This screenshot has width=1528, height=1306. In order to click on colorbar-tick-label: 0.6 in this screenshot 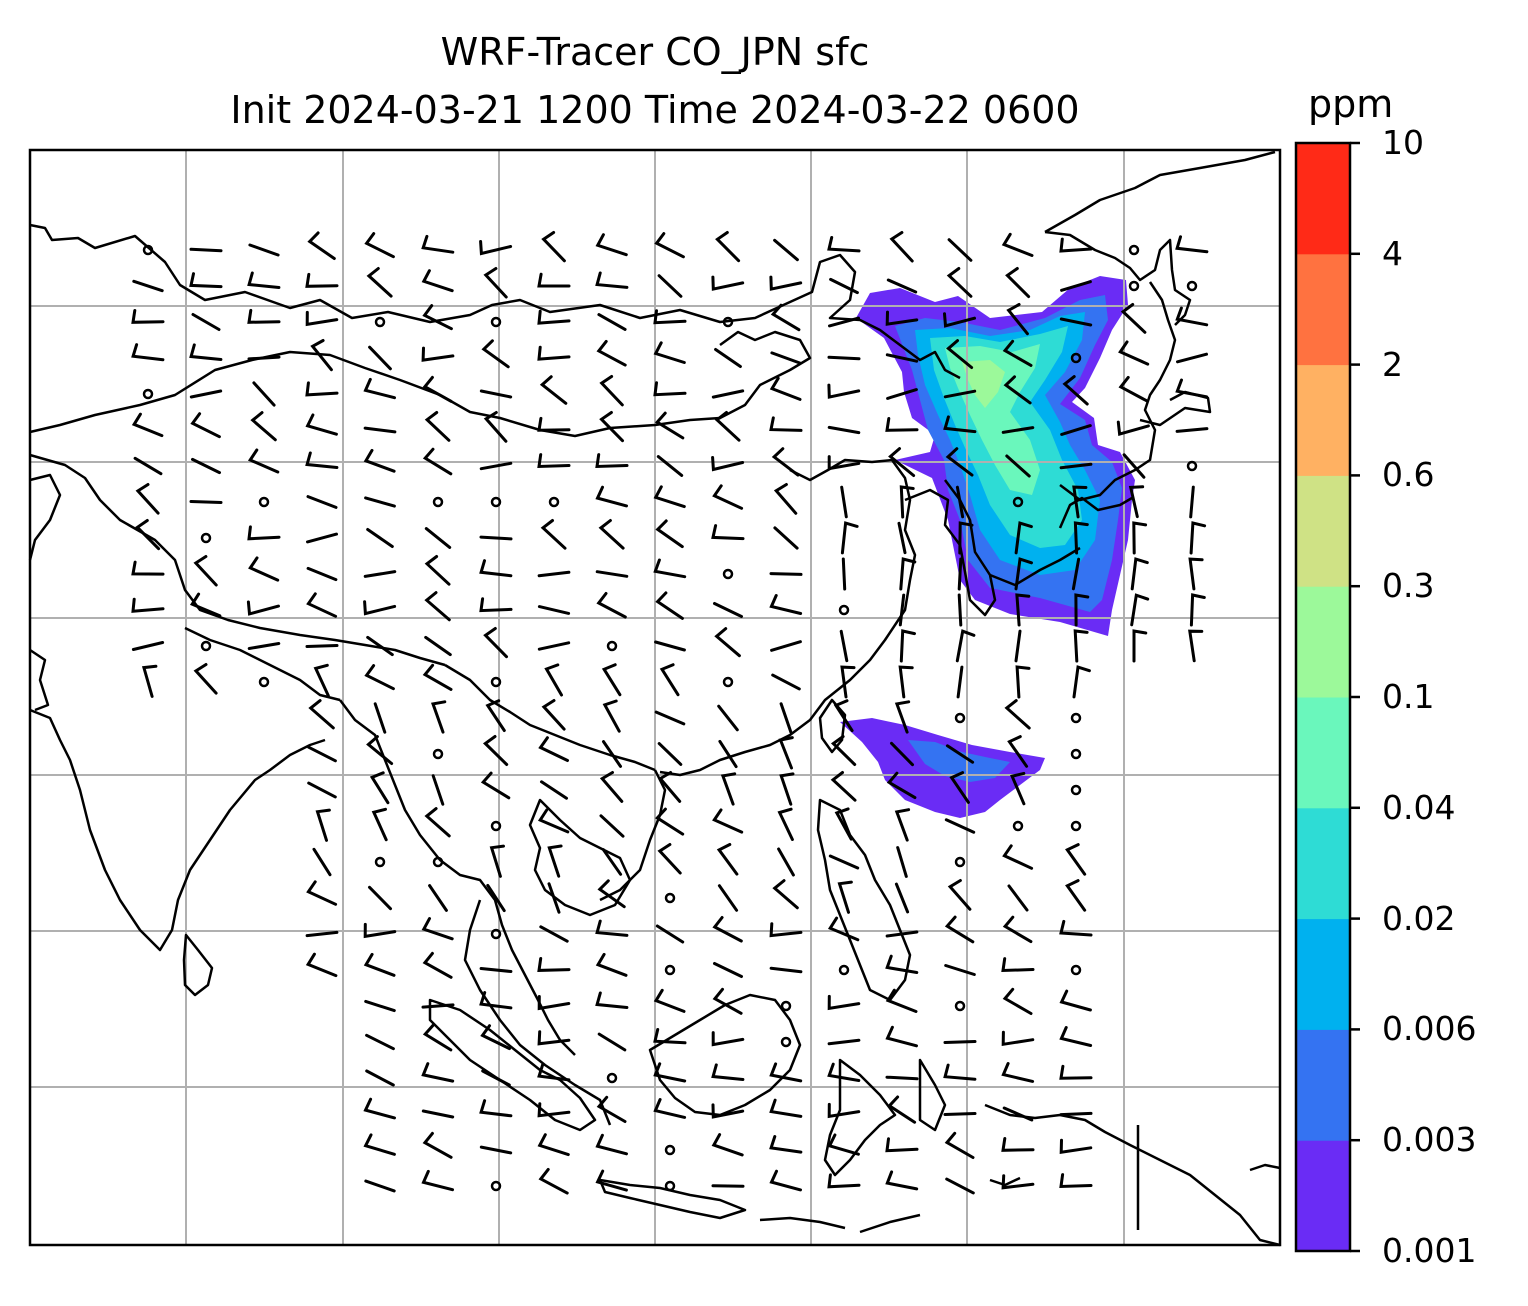, I will do `click(1408, 475)`.